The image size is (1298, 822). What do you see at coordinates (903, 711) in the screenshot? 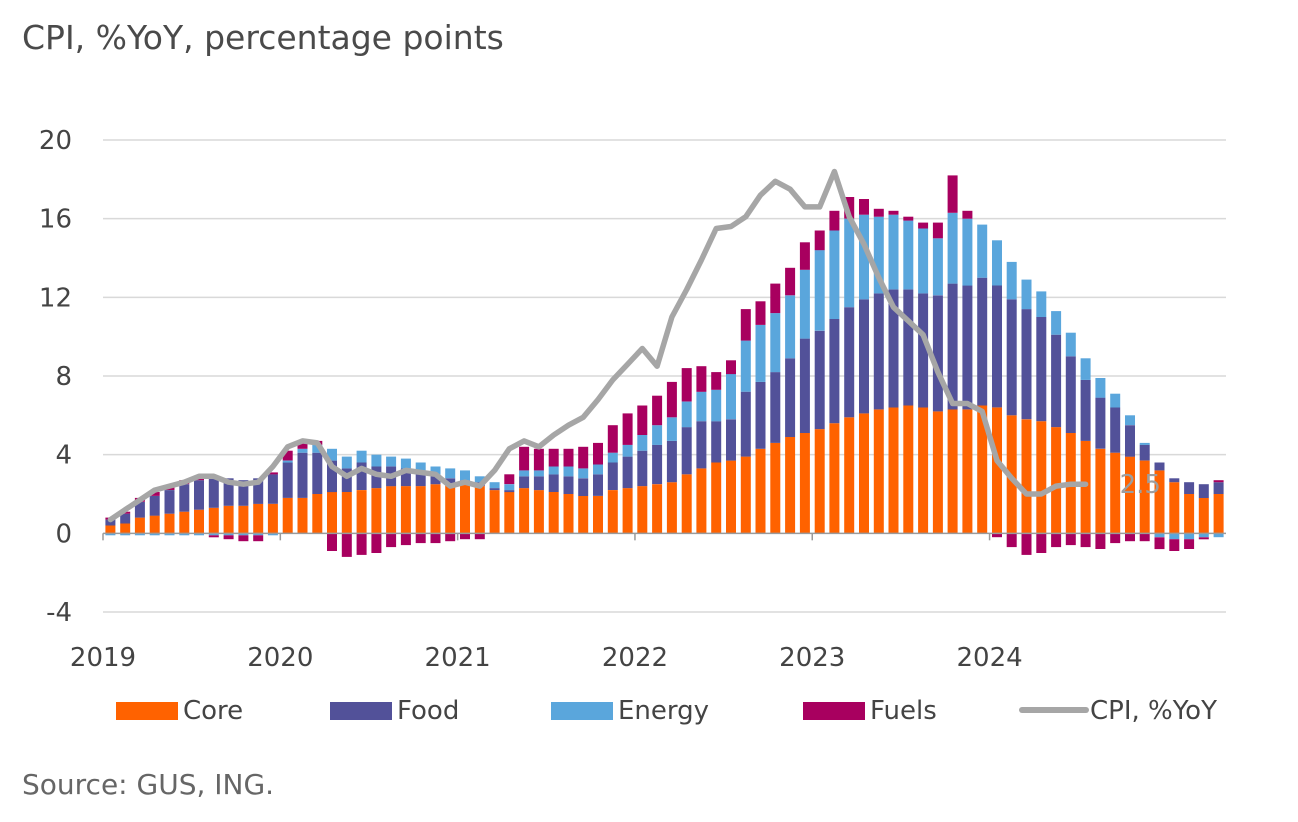
I see `legend-label-fuels: Fuels` at bounding box center [903, 711].